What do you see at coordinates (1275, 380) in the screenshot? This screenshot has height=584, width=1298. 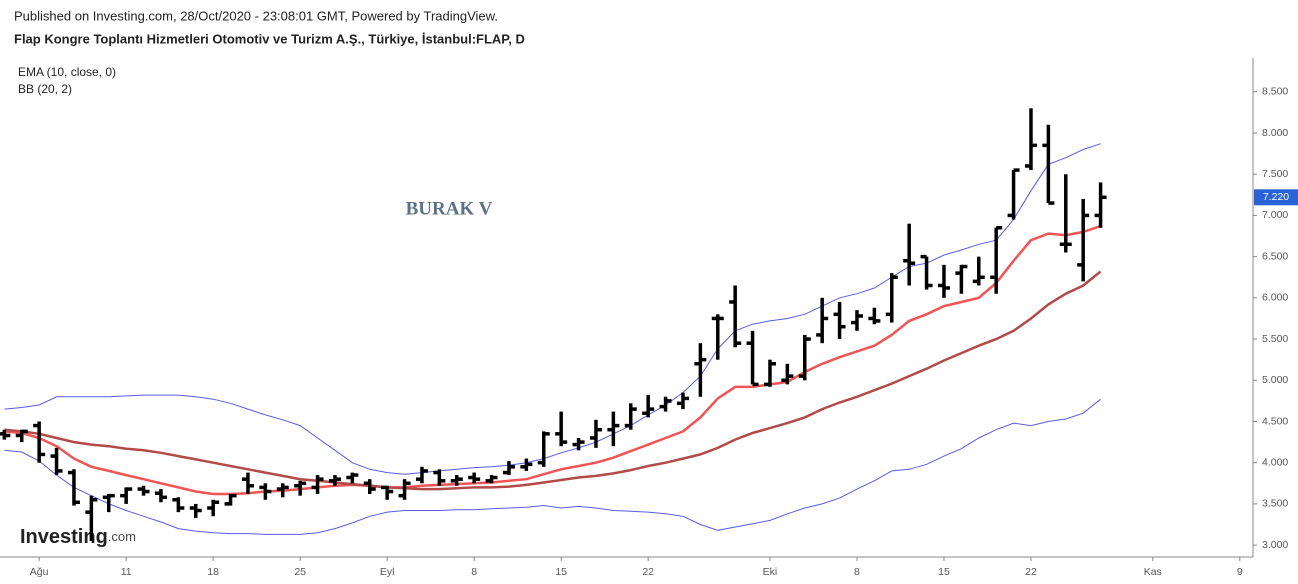 I see `y-tick-label: 5.000` at bounding box center [1275, 380].